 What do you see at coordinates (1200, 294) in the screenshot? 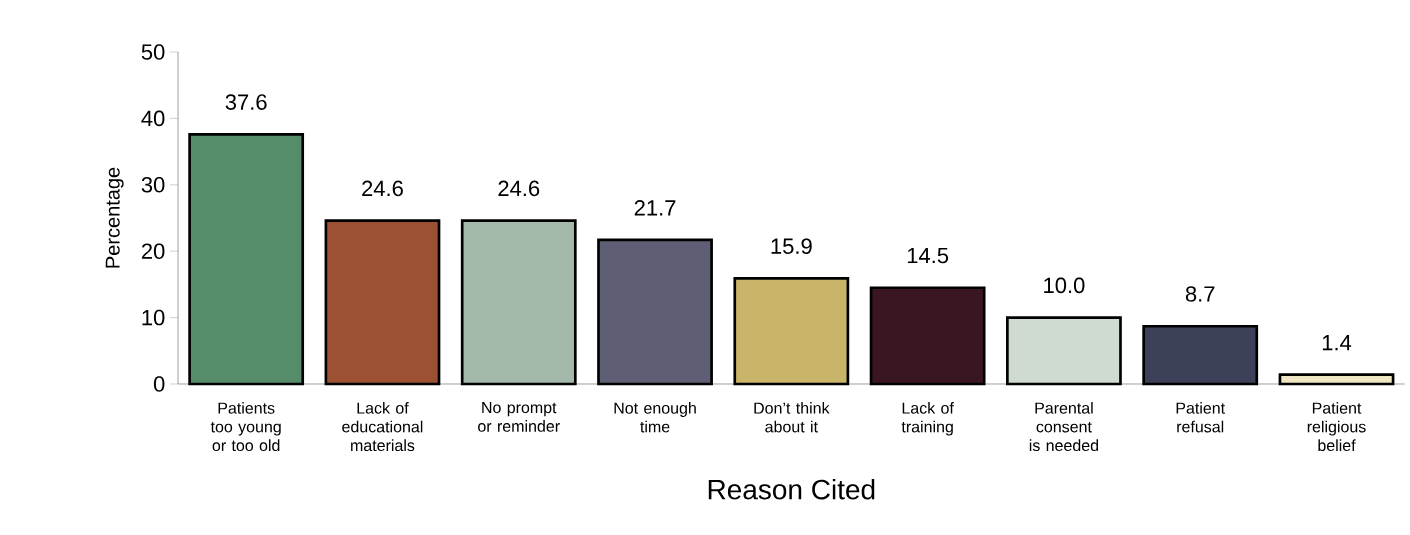
I see `data-label: 8.7` at bounding box center [1200, 294].